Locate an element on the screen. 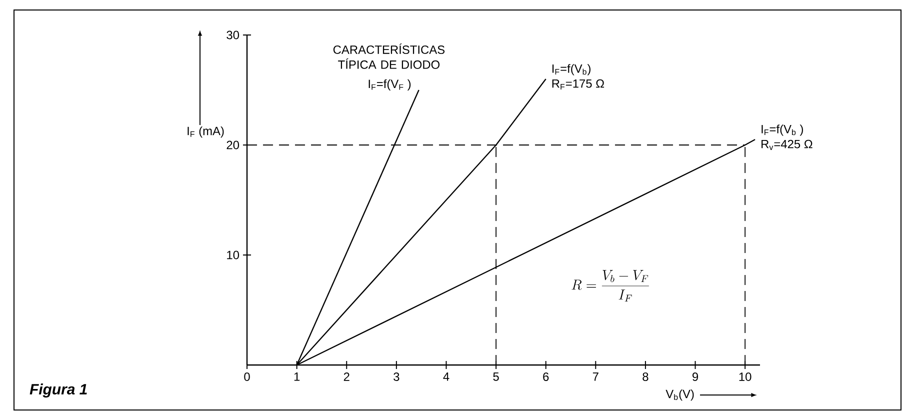  text: R$_{v}$=425 Ω is located at coordinates (787, 145).